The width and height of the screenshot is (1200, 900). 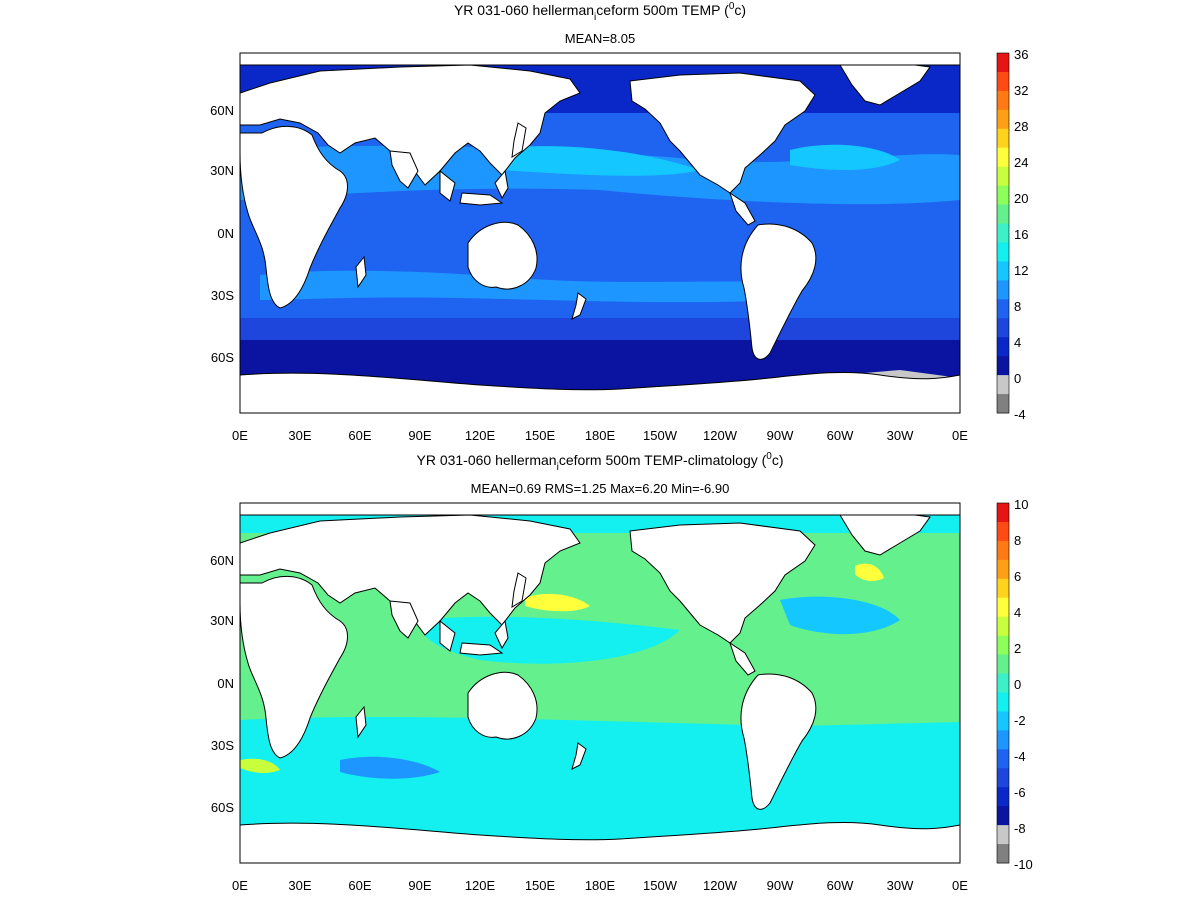 I want to click on top-lon-label: 120E, so click(x=480, y=435).